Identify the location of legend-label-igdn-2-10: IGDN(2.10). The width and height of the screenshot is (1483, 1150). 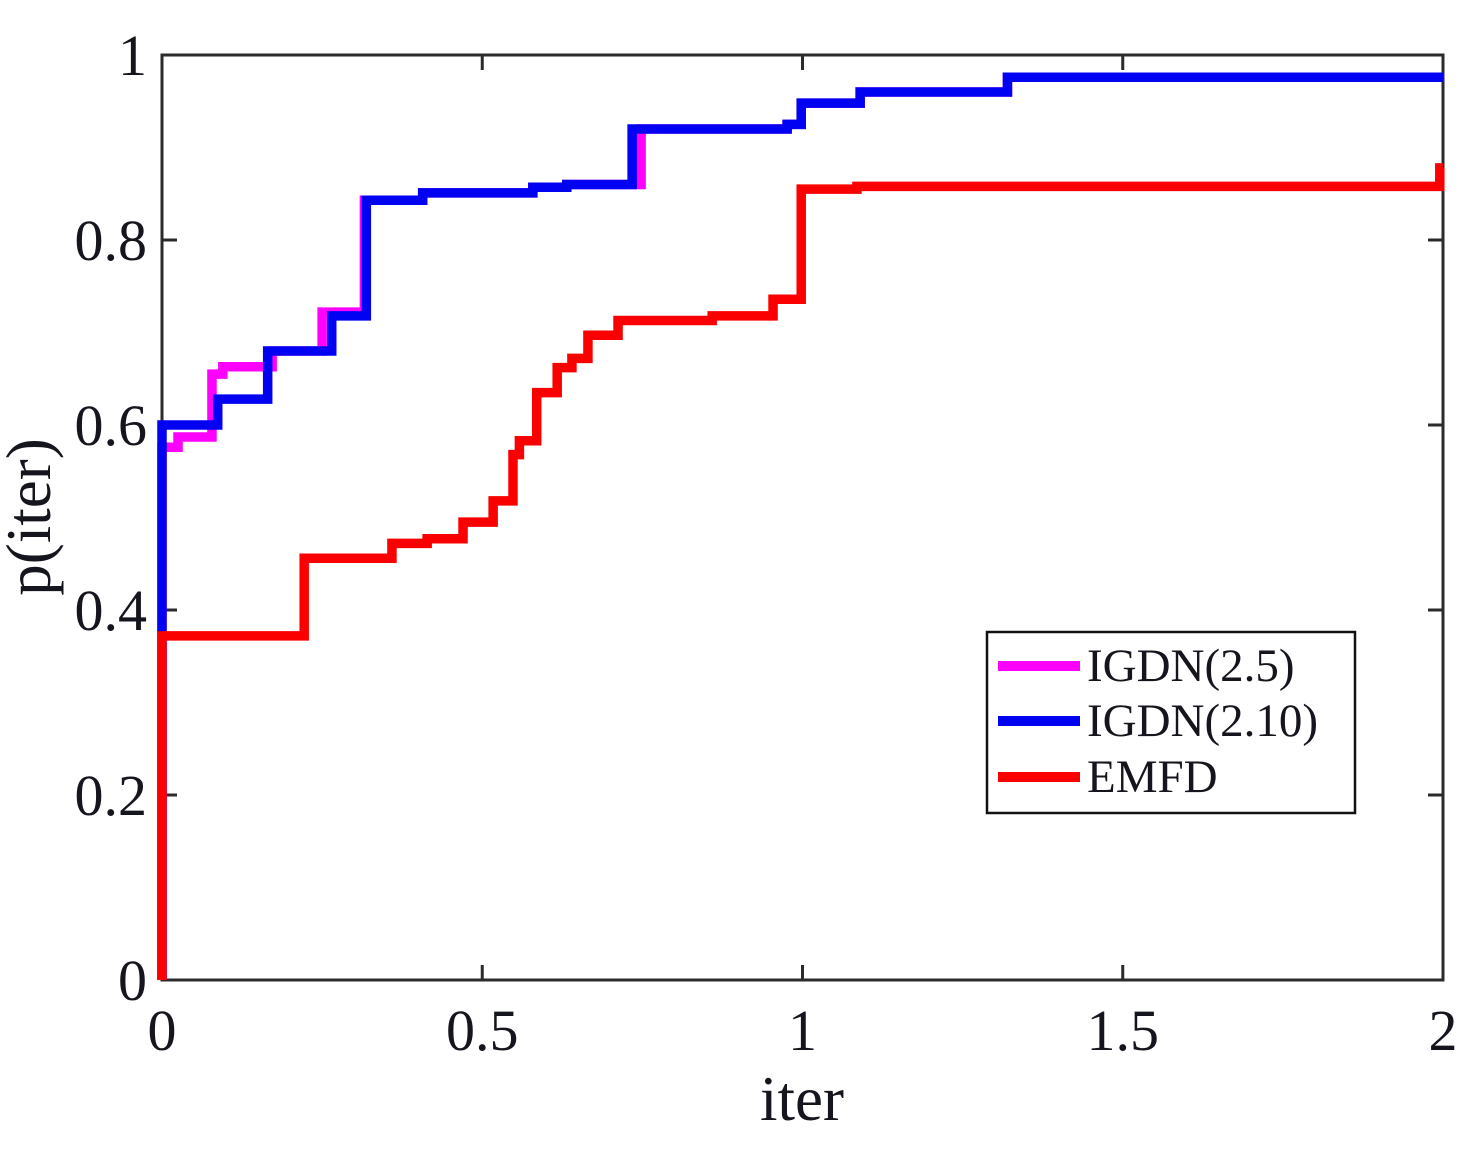
(1202, 721).